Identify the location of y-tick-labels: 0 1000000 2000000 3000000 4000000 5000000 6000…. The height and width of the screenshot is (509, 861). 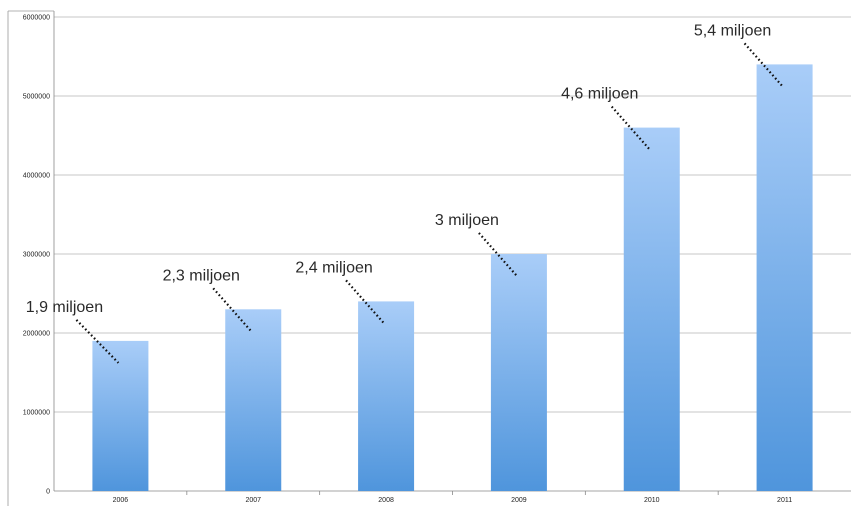
(36, 255).